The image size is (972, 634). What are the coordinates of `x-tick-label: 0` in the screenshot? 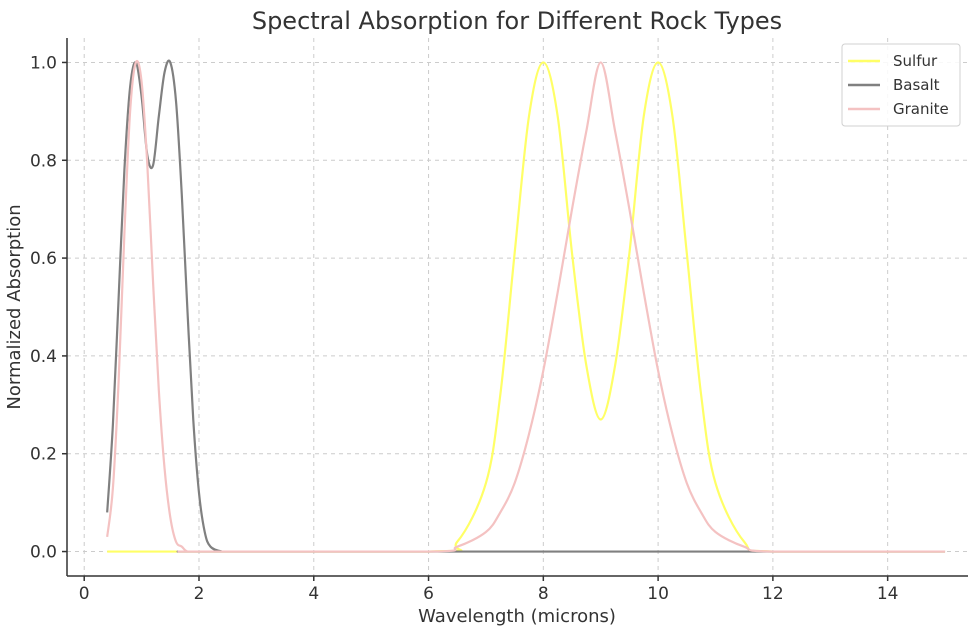 It's located at (84, 594).